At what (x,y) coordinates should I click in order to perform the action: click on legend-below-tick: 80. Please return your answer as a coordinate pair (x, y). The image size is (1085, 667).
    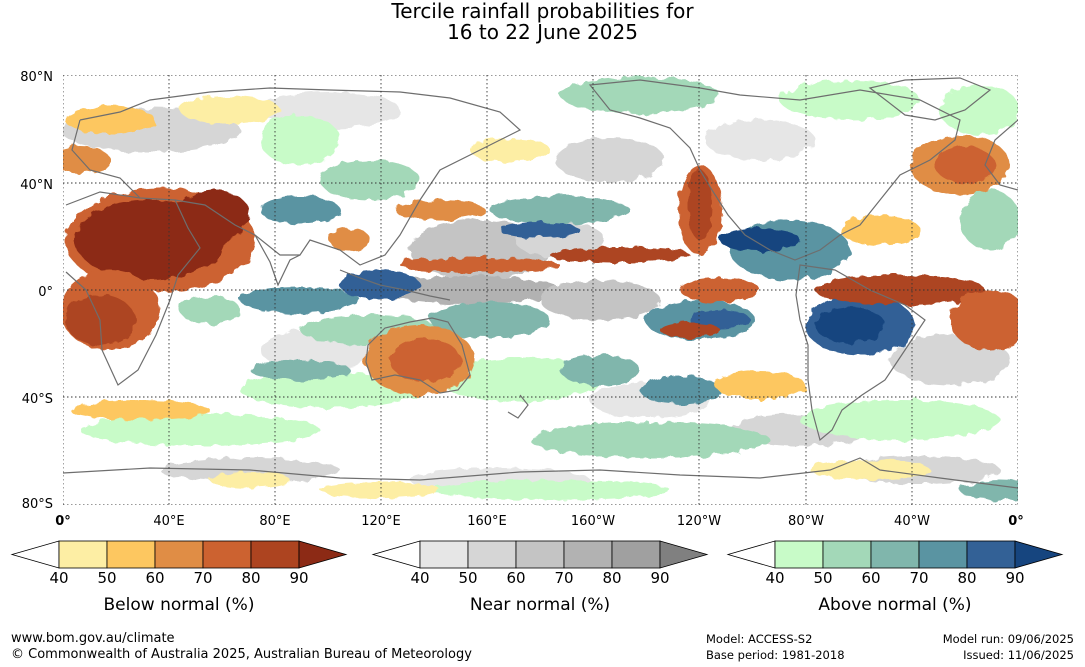
    Looking at the image, I should click on (250, 578).